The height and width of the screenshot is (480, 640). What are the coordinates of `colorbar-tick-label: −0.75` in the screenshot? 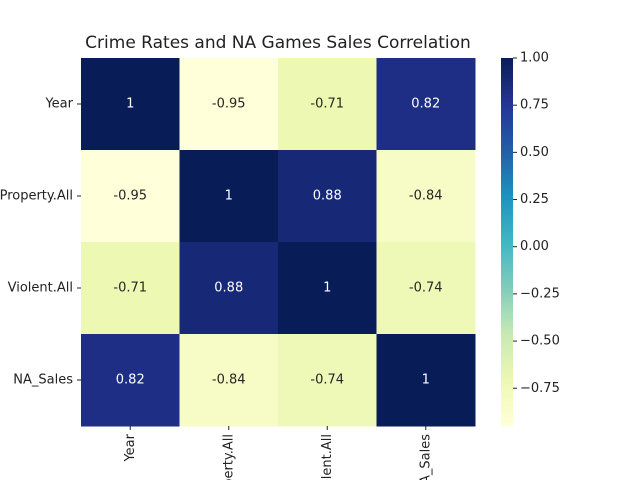 It's located at (540, 388).